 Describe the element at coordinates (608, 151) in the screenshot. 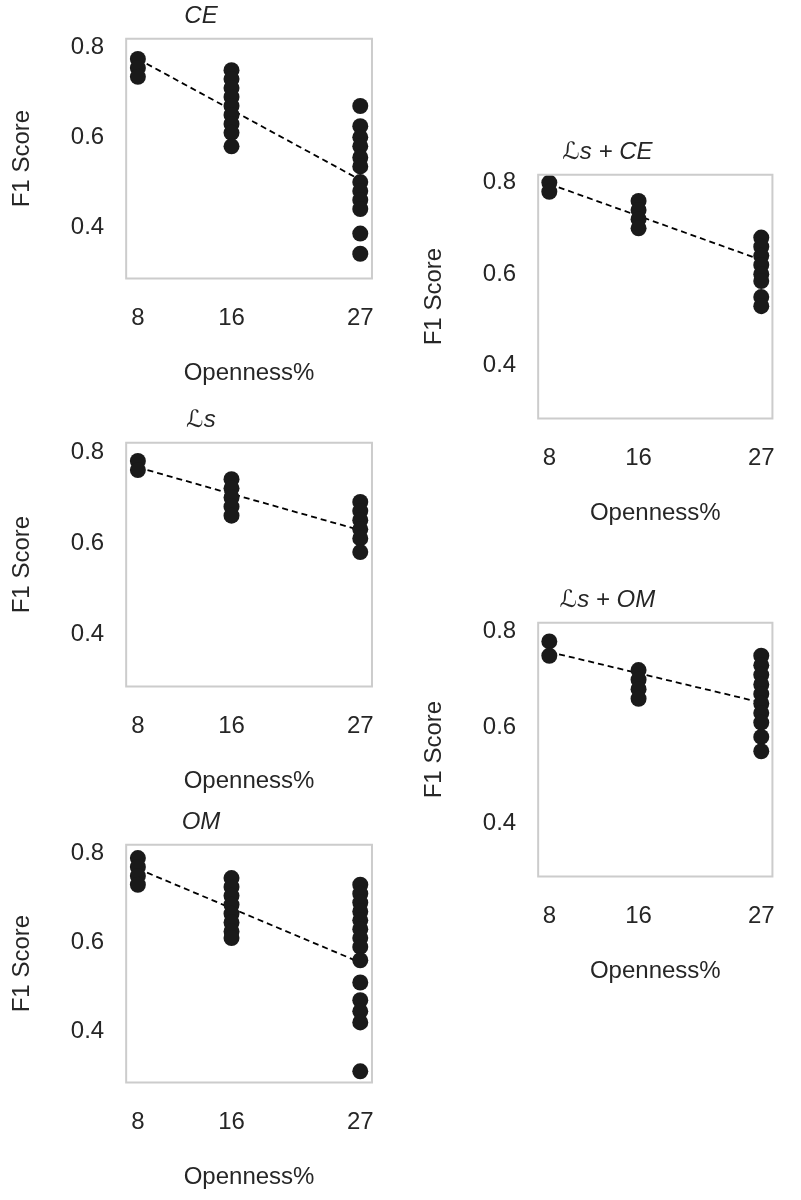

I see `chart-title: ℒs + CE` at that location.